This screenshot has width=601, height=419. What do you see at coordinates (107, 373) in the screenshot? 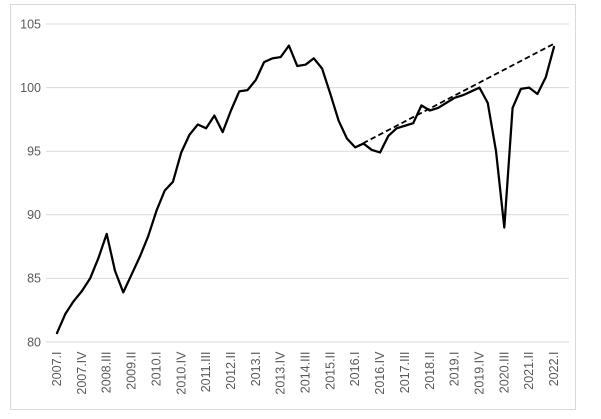
I see `x-axis-tick-label: 2008.III` at bounding box center [107, 373].